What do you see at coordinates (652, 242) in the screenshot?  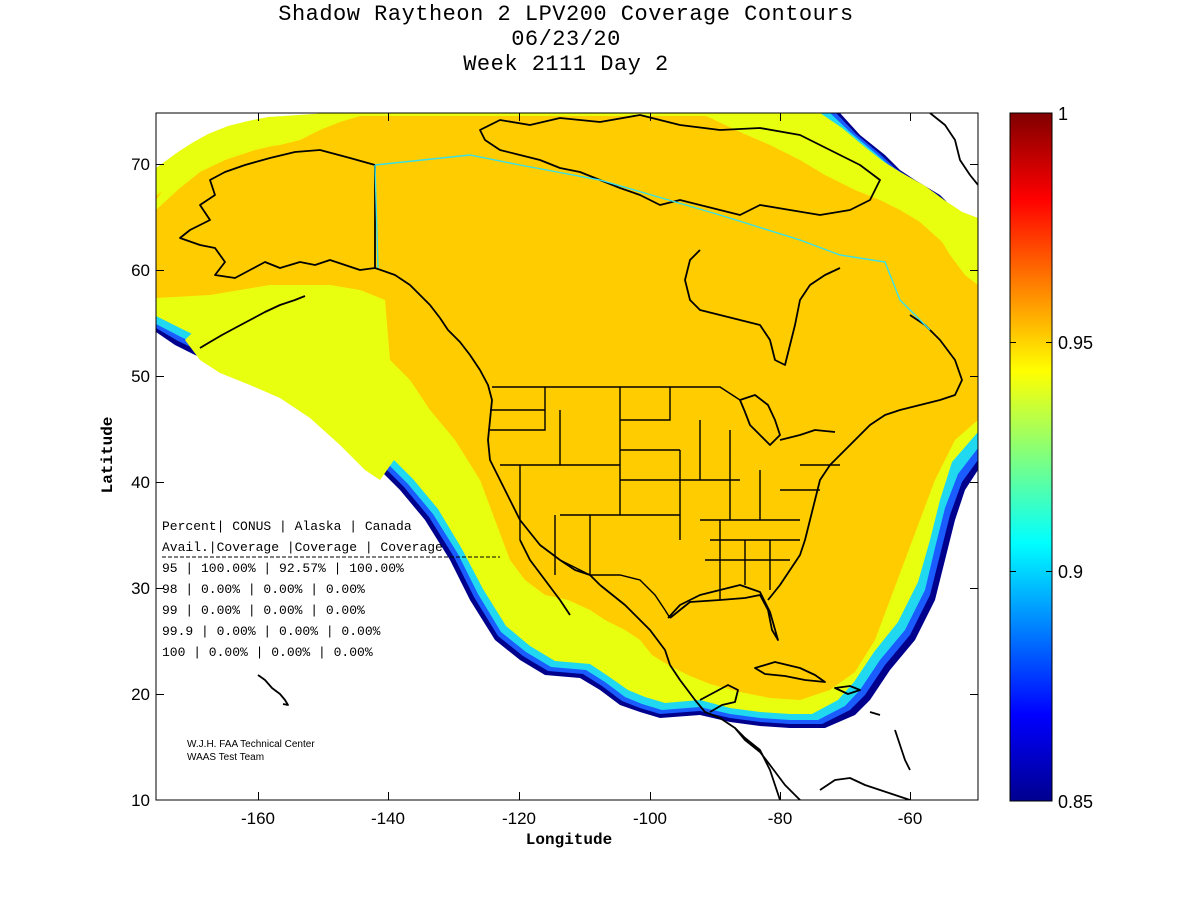 I see `canada-province-lines` at bounding box center [652, 242].